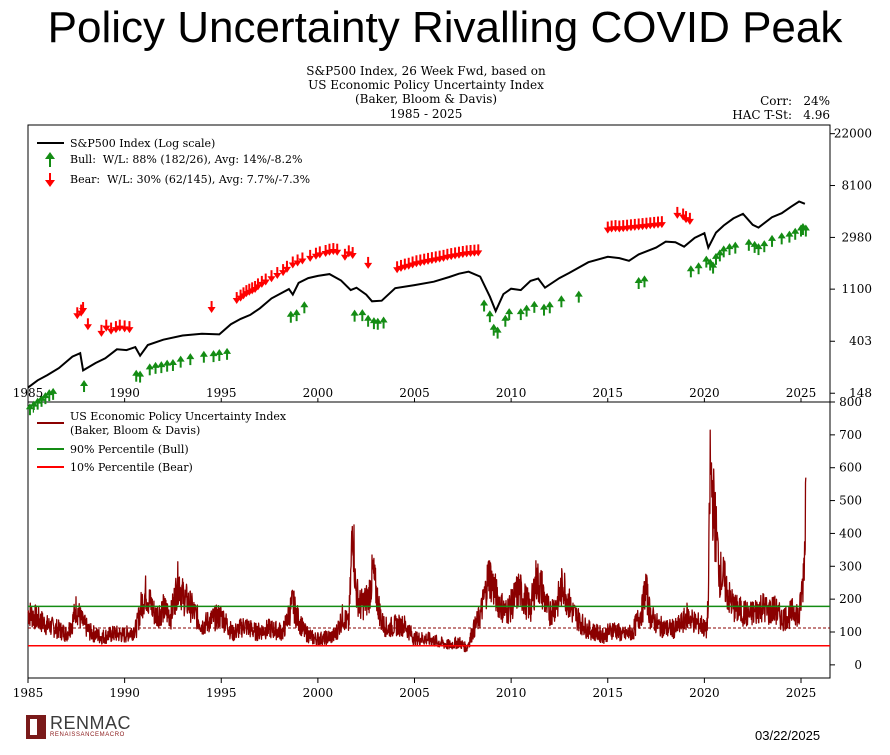 The height and width of the screenshot is (755, 890). What do you see at coordinates (426, 99) in the screenshot?
I see `chart-title-line-3: (Baker, Bloom & Davis)` at bounding box center [426, 99].